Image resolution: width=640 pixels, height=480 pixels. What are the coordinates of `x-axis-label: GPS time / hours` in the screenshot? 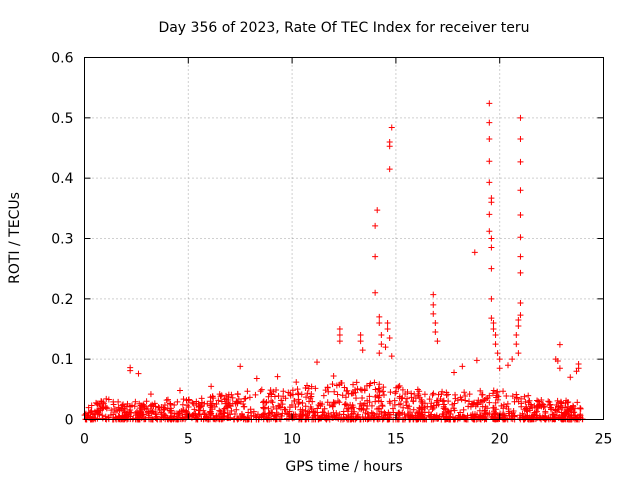 It's located at (343, 467).